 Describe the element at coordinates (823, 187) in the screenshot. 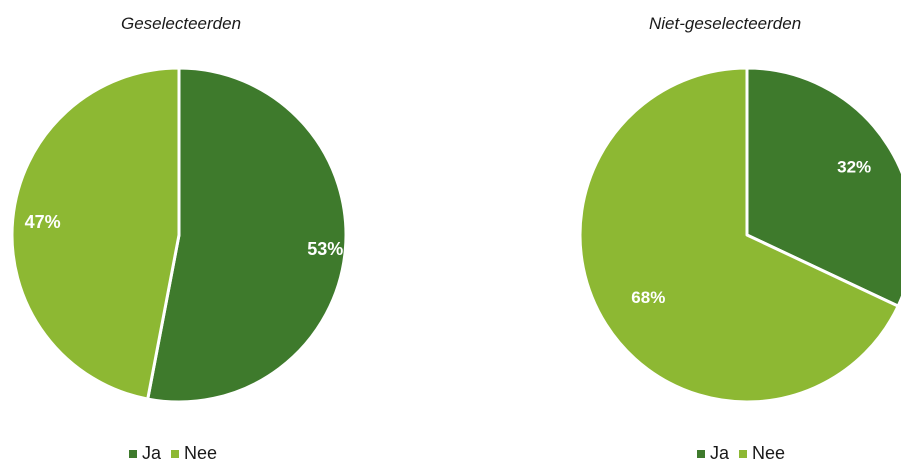

I see `pie-slice-ja` at that location.